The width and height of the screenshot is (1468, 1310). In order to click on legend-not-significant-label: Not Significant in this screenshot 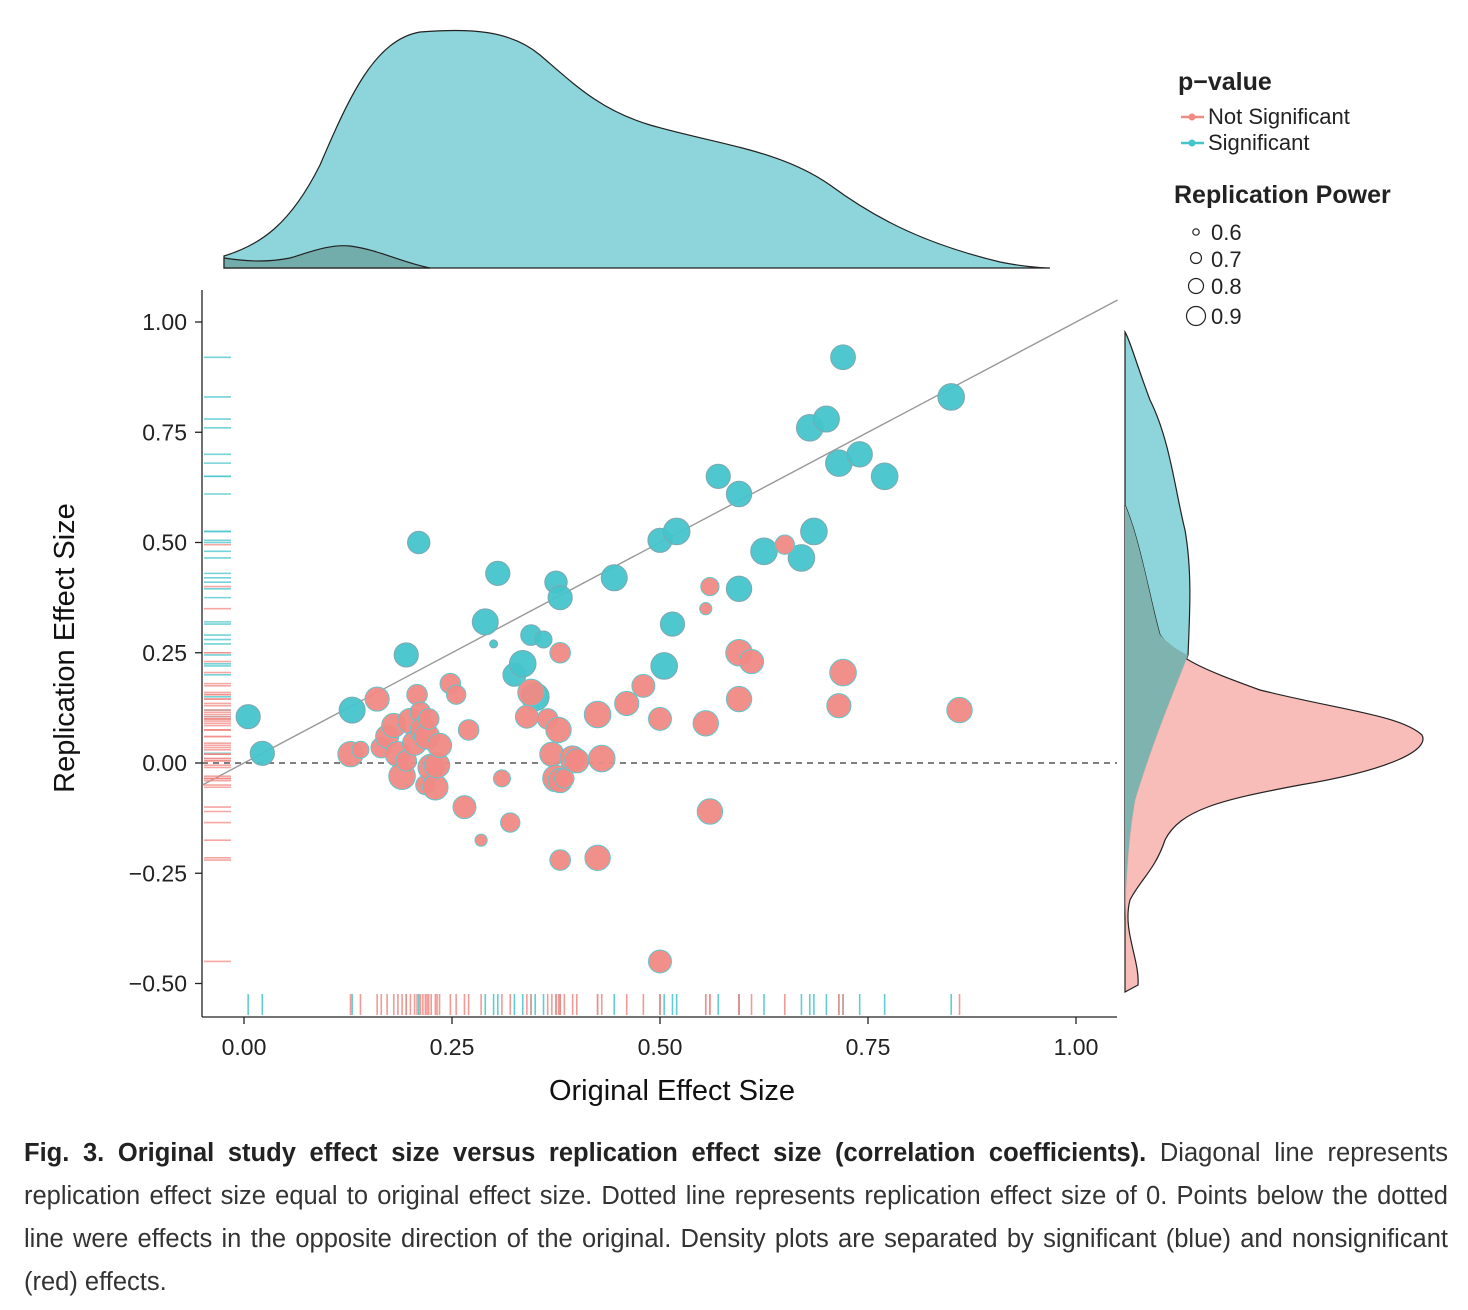, I will do `click(1279, 116)`.